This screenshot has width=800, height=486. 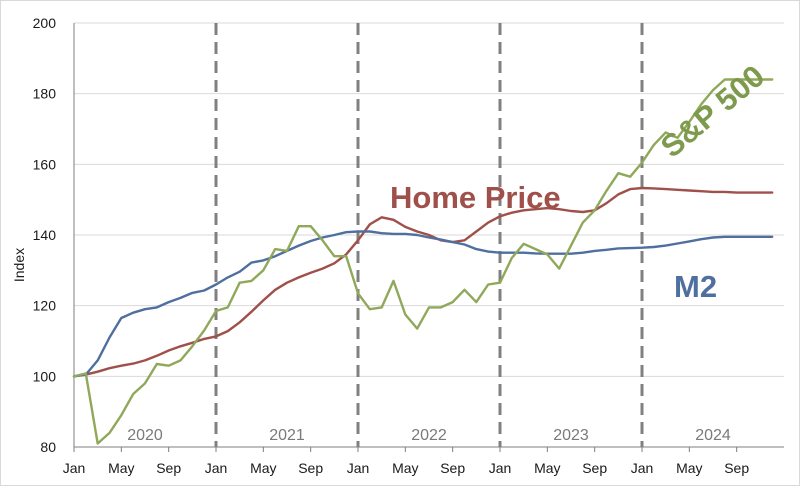 What do you see at coordinates (45, 235) in the screenshot?
I see `y-tick-label: 140` at bounding box center [45, 235].